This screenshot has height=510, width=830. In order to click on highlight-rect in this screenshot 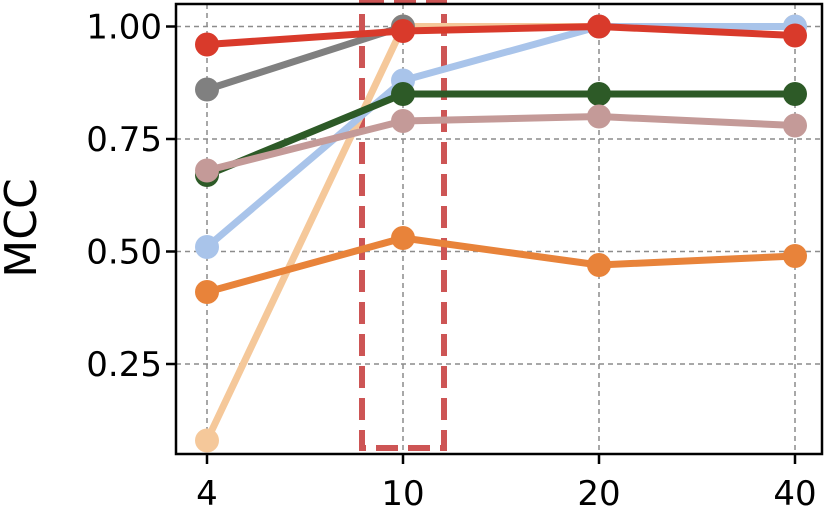, I will do `click(403, 225)`.